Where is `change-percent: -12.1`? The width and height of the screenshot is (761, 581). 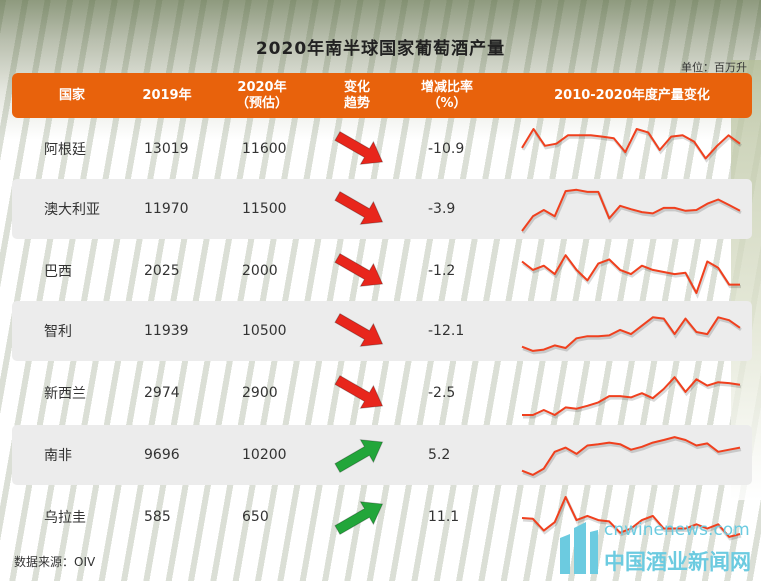
change-percent: -12.1 is located at coordinates (446, 331).